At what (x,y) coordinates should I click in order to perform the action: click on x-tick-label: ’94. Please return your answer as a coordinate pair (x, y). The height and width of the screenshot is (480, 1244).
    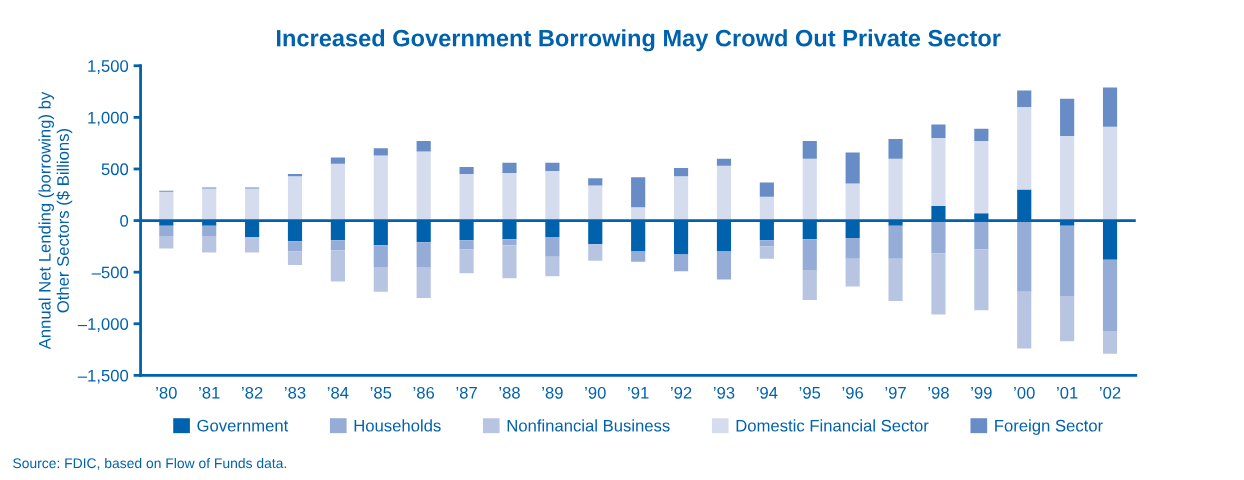
    Looking at the image, I should click on (767, 392).